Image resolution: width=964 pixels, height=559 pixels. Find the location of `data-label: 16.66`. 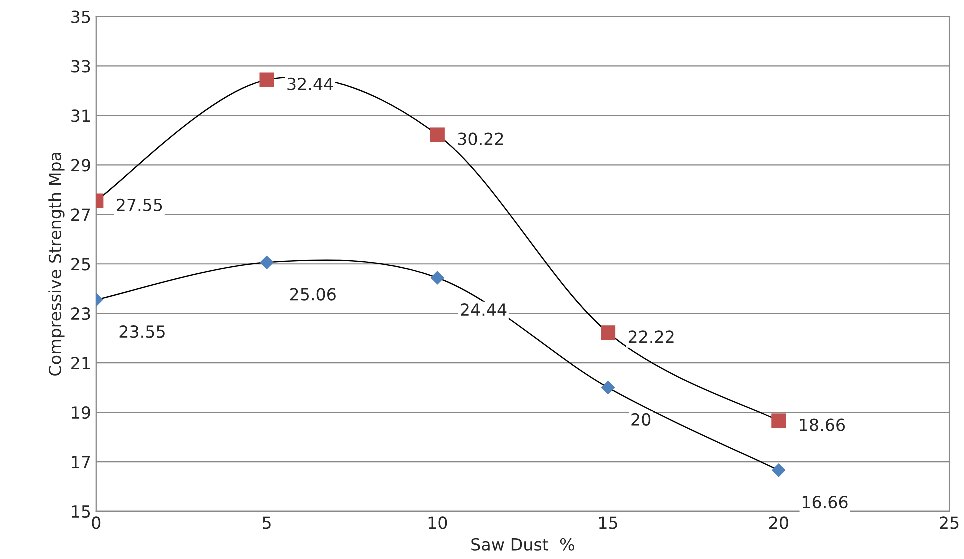

data-label: 16.66 is located at coordinates (825, 502).